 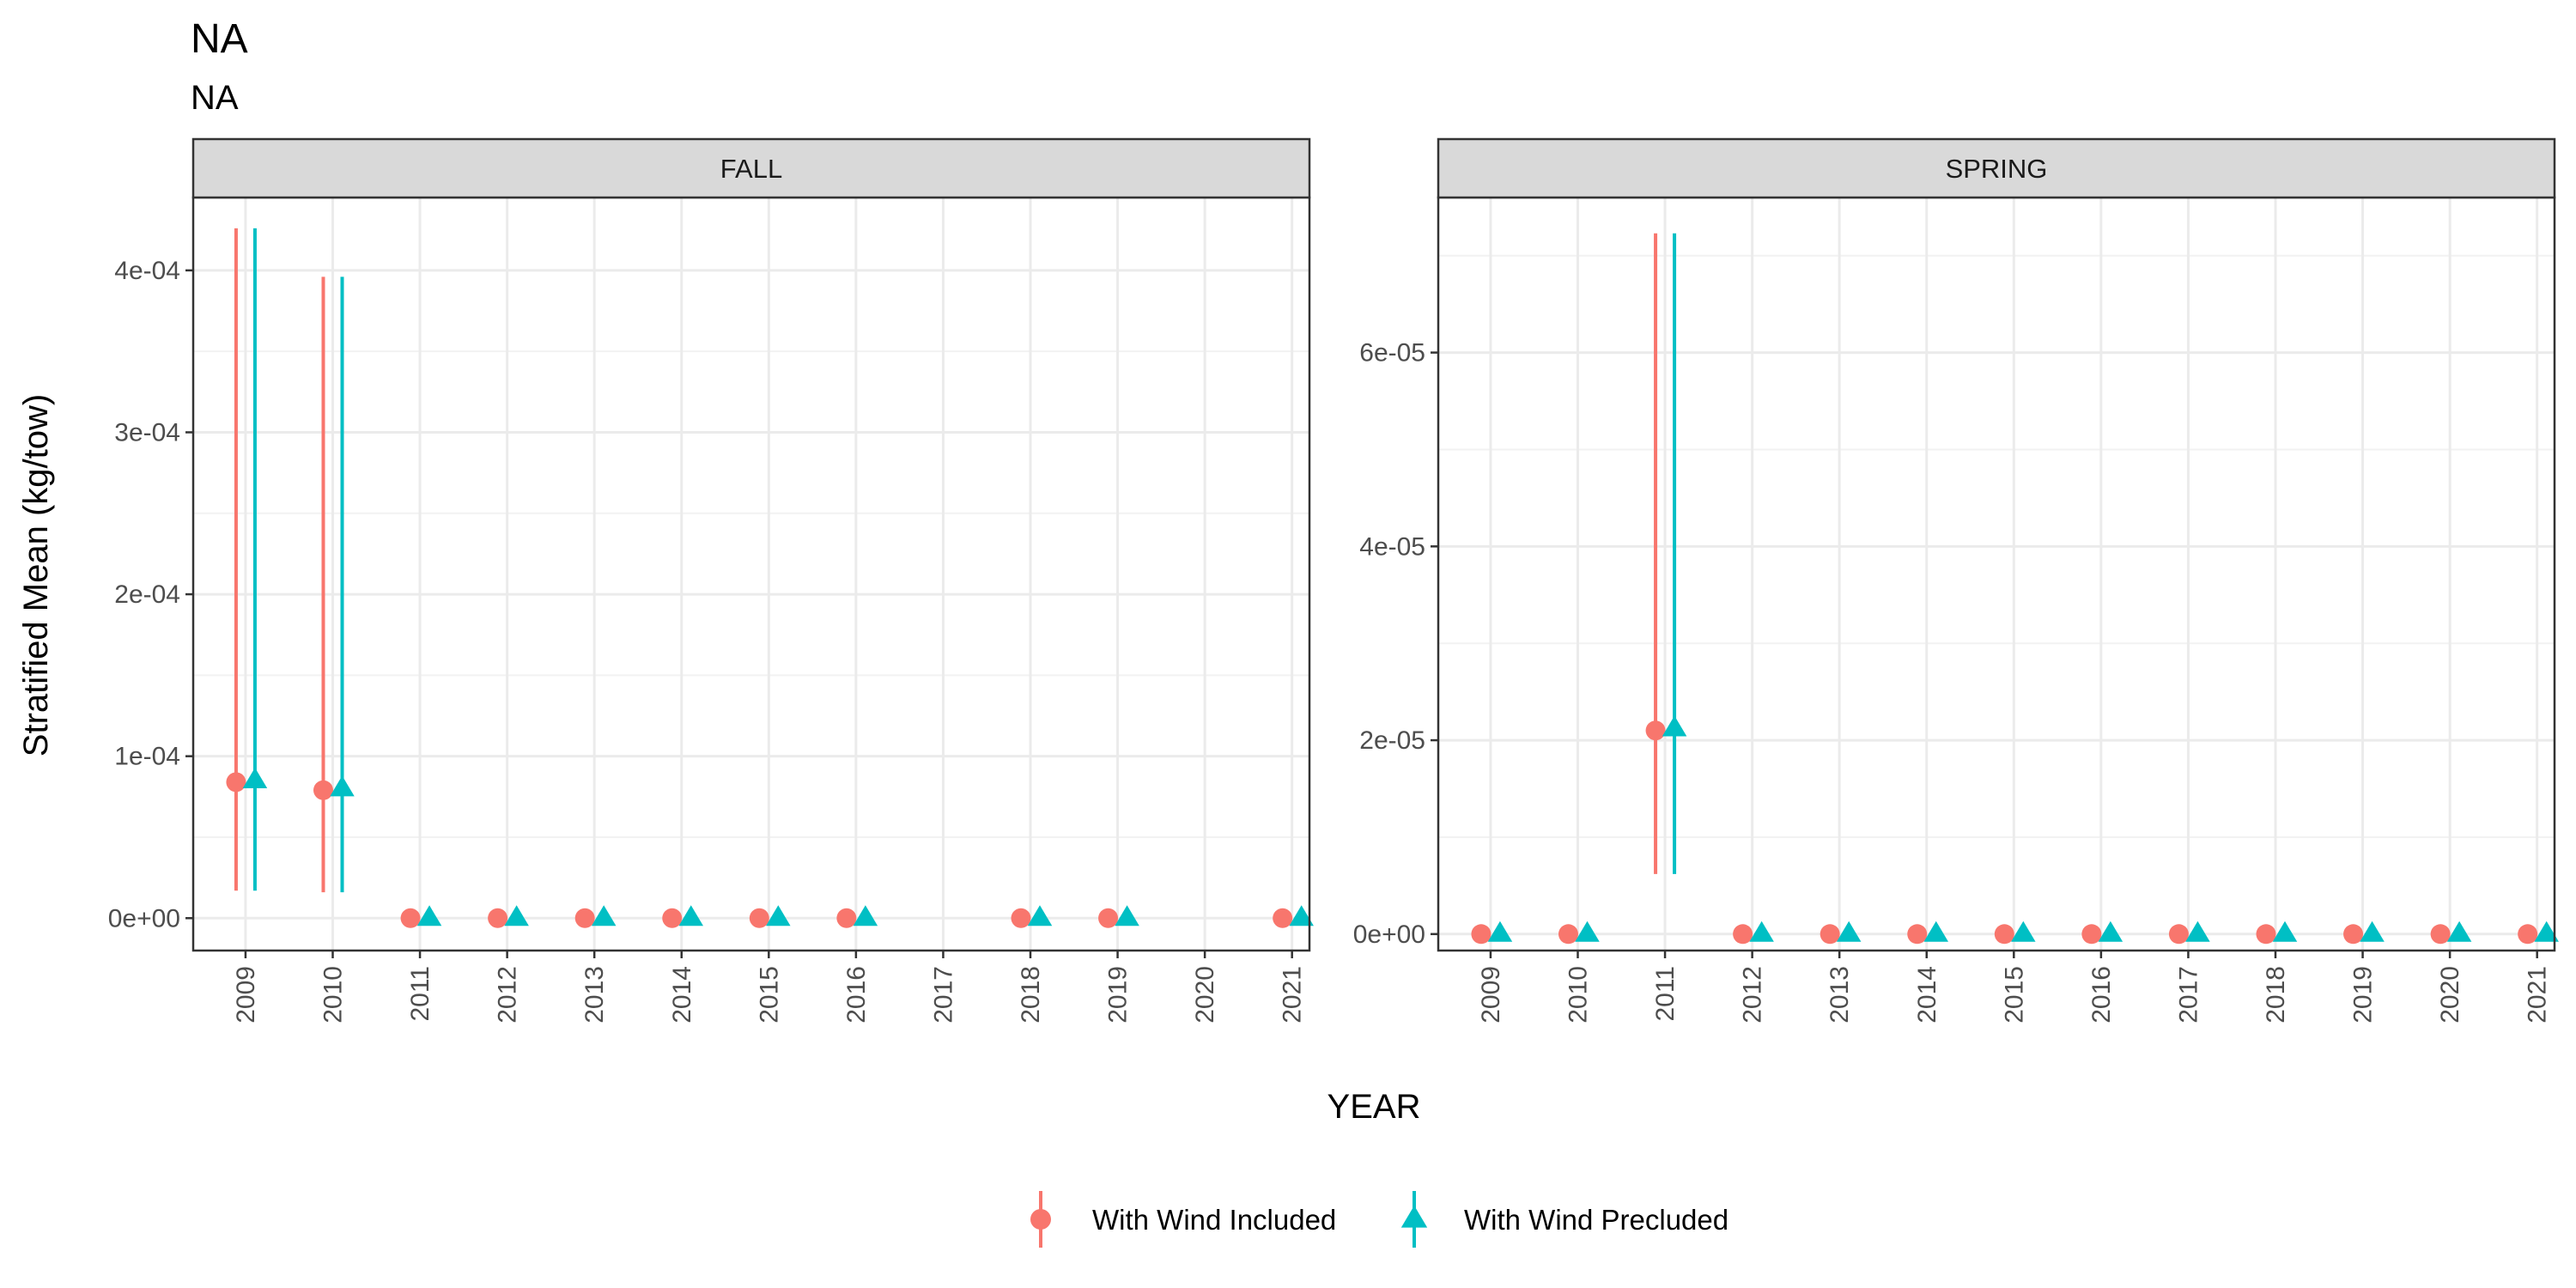 I want to click on y-tick-label: 3e-04, so click(x=147, y=432).